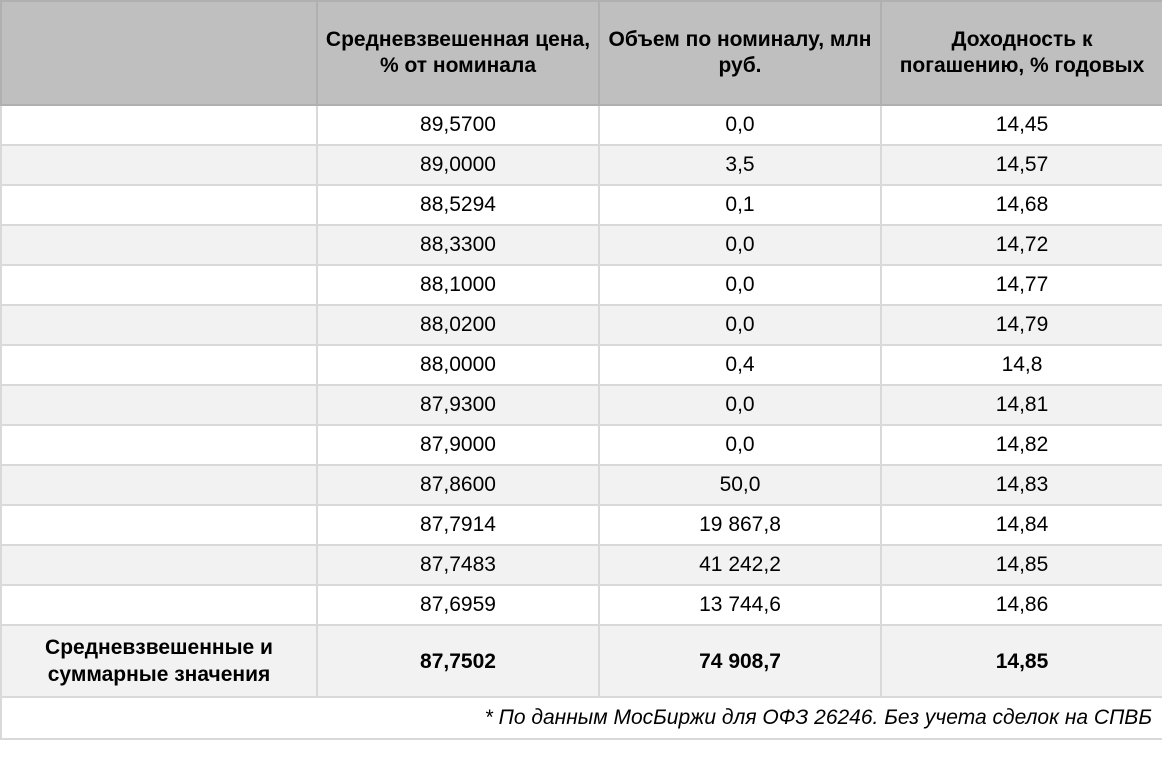 The image size is (1162, 770). Describe the element at coordinates (458, 365) in the screenshot. I see `cell-price: 88,0000` at that location.